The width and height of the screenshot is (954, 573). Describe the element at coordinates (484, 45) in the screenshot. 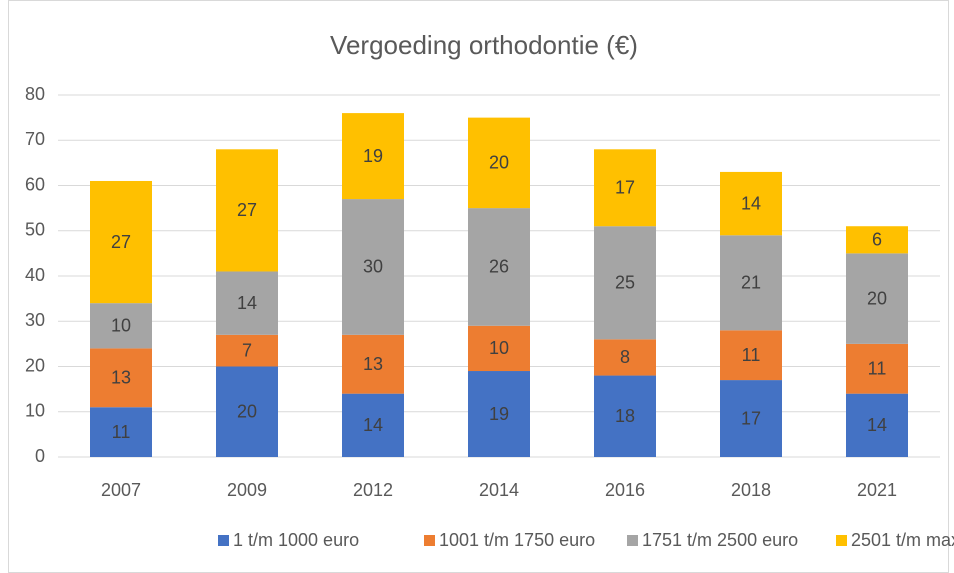

I see `chart-title: Vergoeding orthodontie (€)` at that location.